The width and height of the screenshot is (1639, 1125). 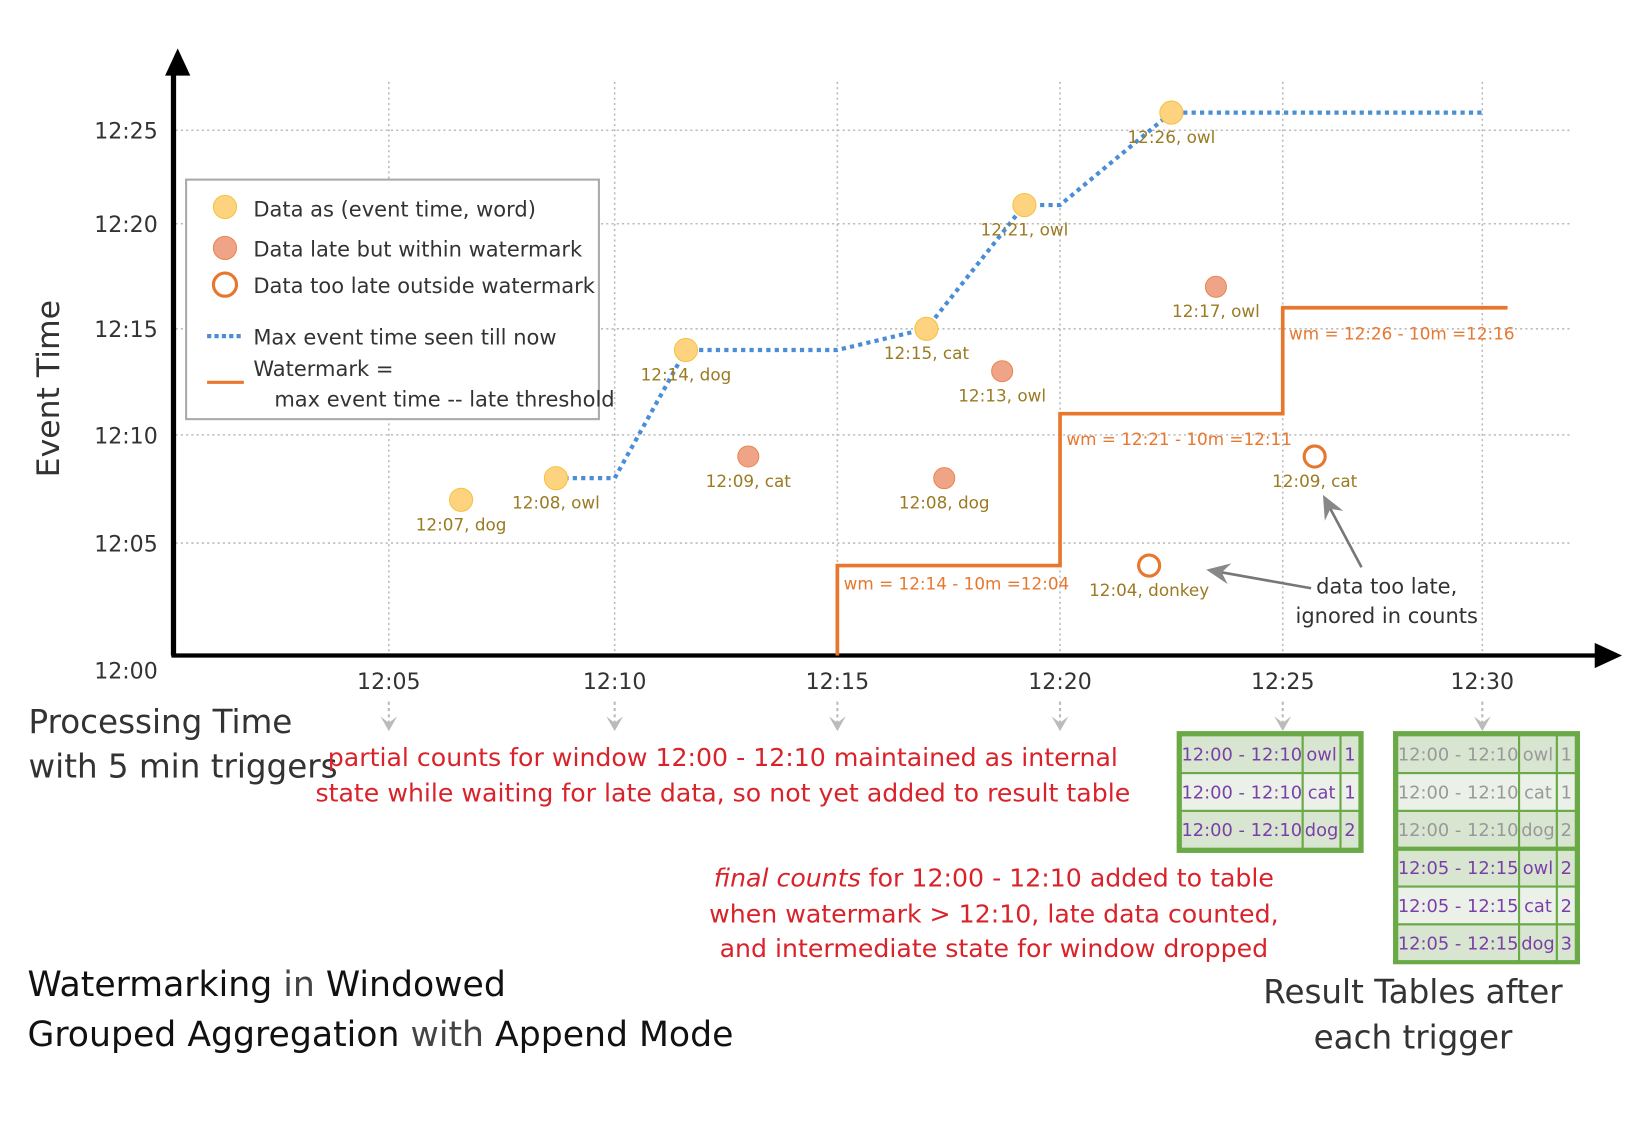 What do you see at coordinates (1283, 682) in the screenshot?
I see `x-tick-label: 12:25` at bounding box center [1283, 682].